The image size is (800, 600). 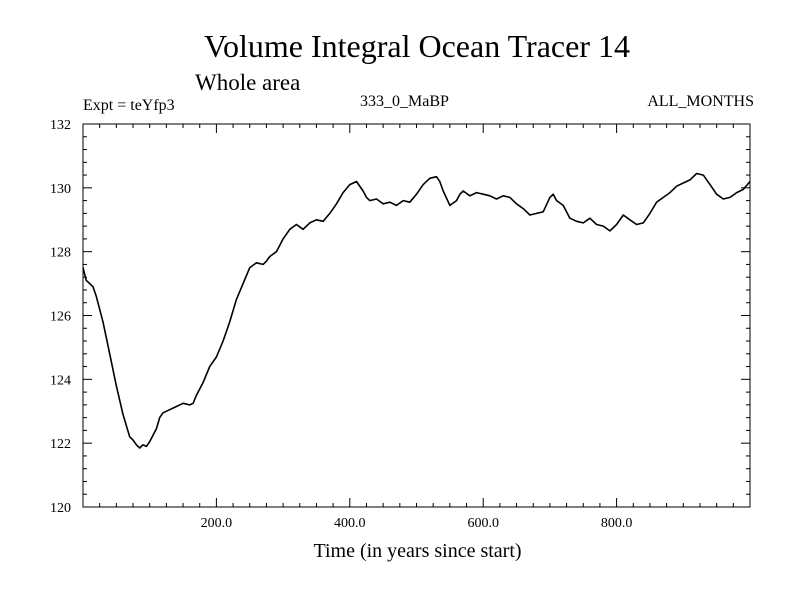 I want to click on chart-subtitle: Whole area, so click(x=248, y=82).